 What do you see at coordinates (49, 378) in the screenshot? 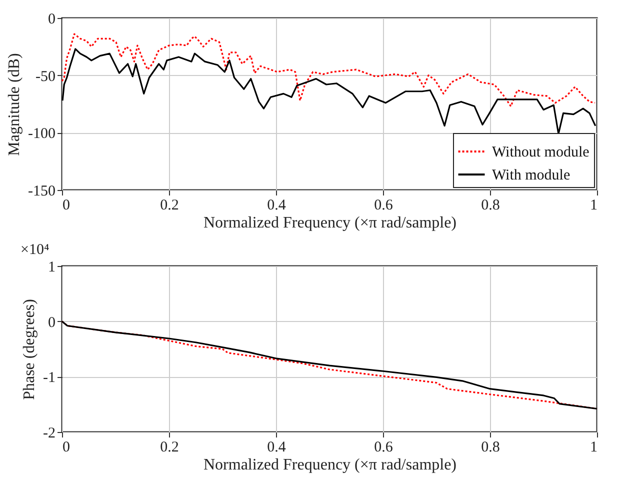
I see `y-tick-label: -1` at bounding box center [49, 378].